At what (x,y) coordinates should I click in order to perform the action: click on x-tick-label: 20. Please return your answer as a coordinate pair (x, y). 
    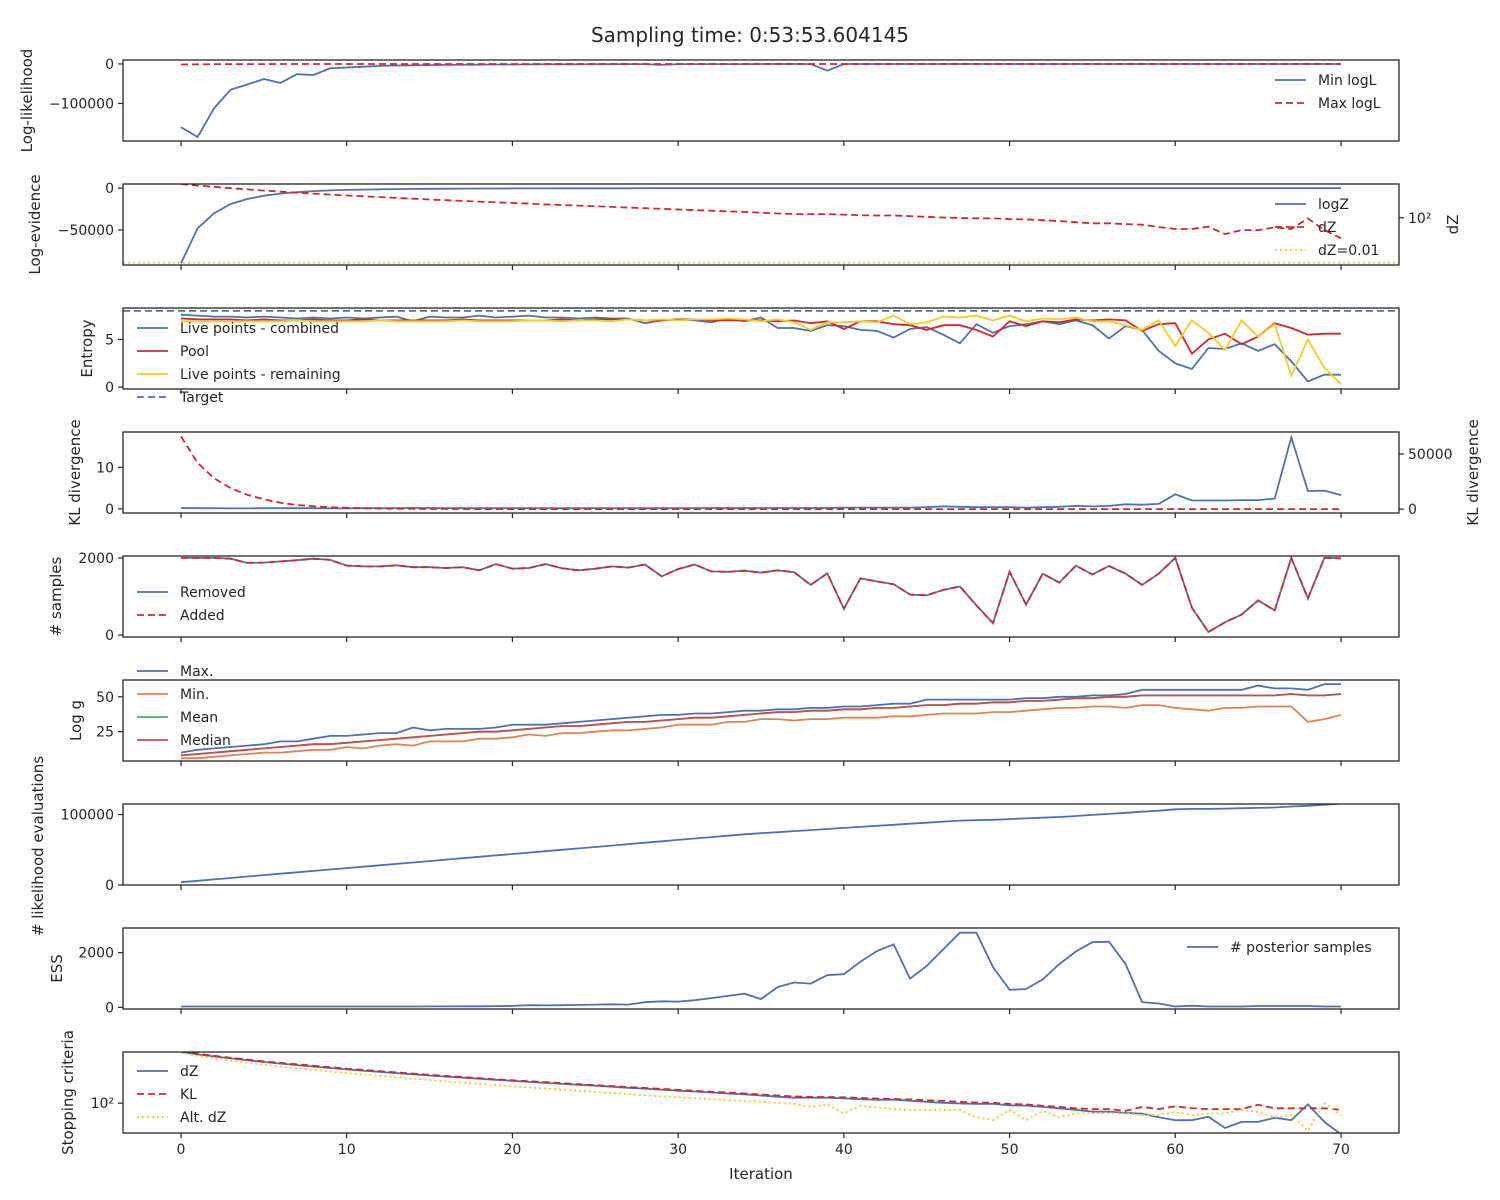
    Looking at the image, I should click on (513, 1150).